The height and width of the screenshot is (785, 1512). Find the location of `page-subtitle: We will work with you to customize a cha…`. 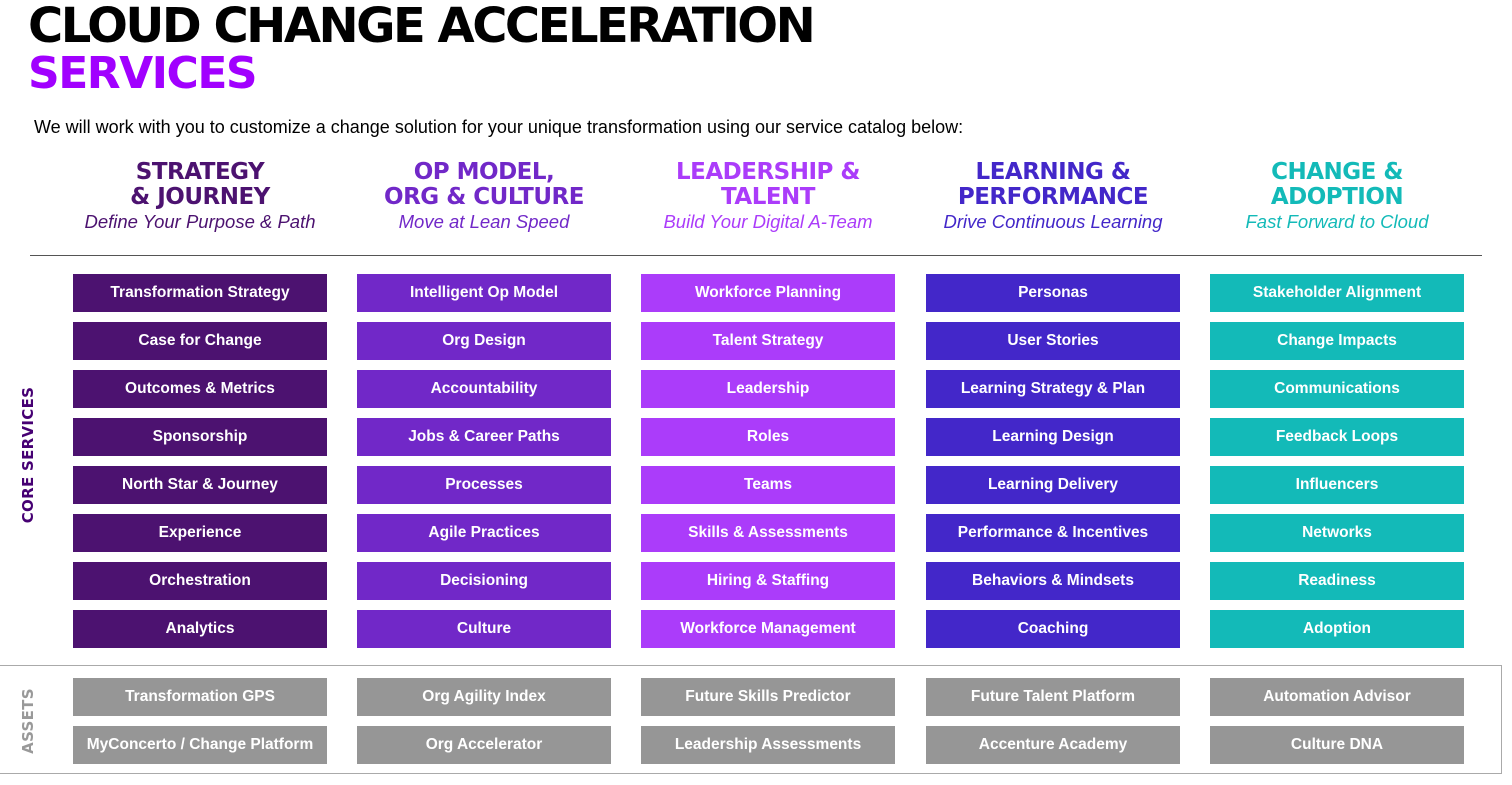

page-subtitle: We will work with you to customize a cha… is located at coordinates (499, 127).